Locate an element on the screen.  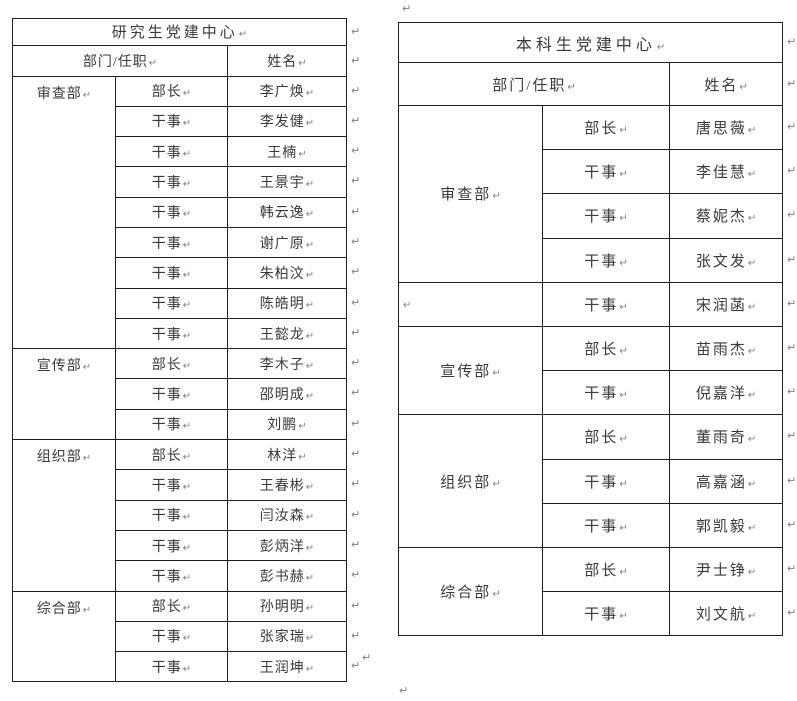
name-text: 李木子 is located at coordinates (282, 365).